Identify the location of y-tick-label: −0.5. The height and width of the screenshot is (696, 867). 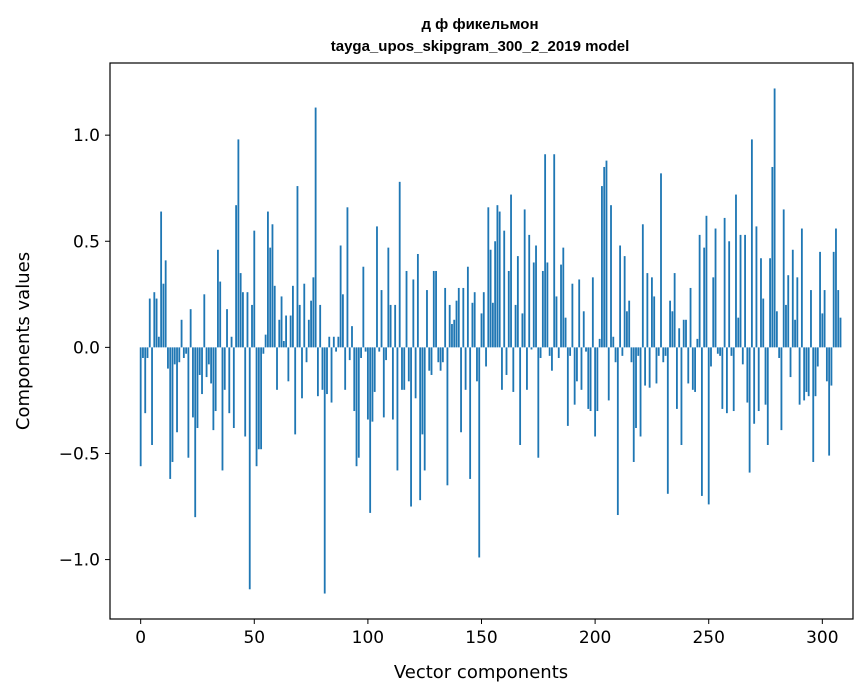
(79, 454).